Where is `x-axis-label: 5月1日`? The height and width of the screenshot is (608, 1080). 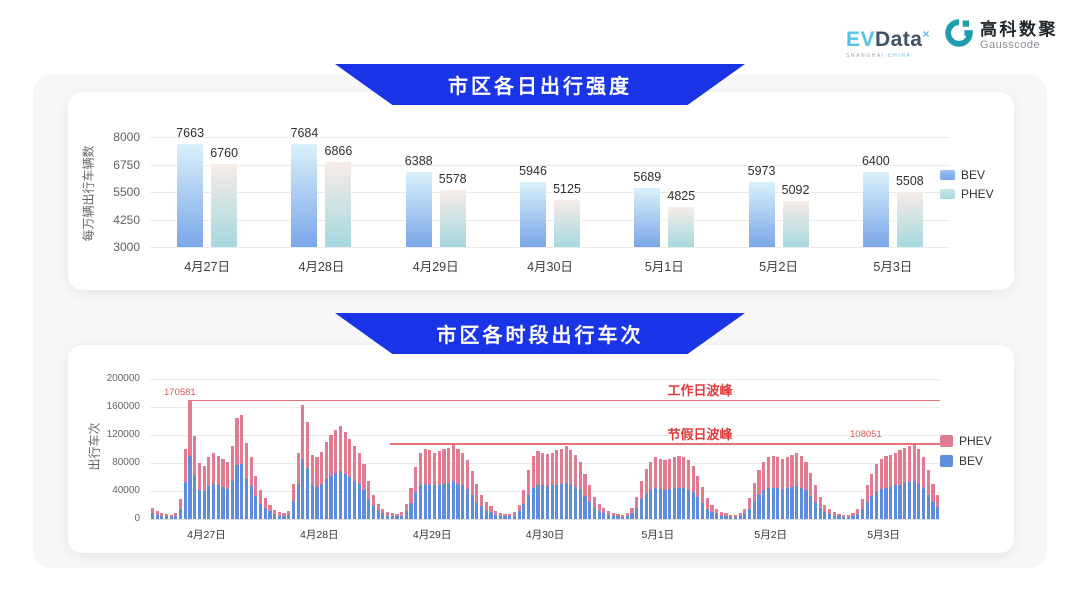
x-axis-label: 5月1日 is located at coordinates (658, 535).